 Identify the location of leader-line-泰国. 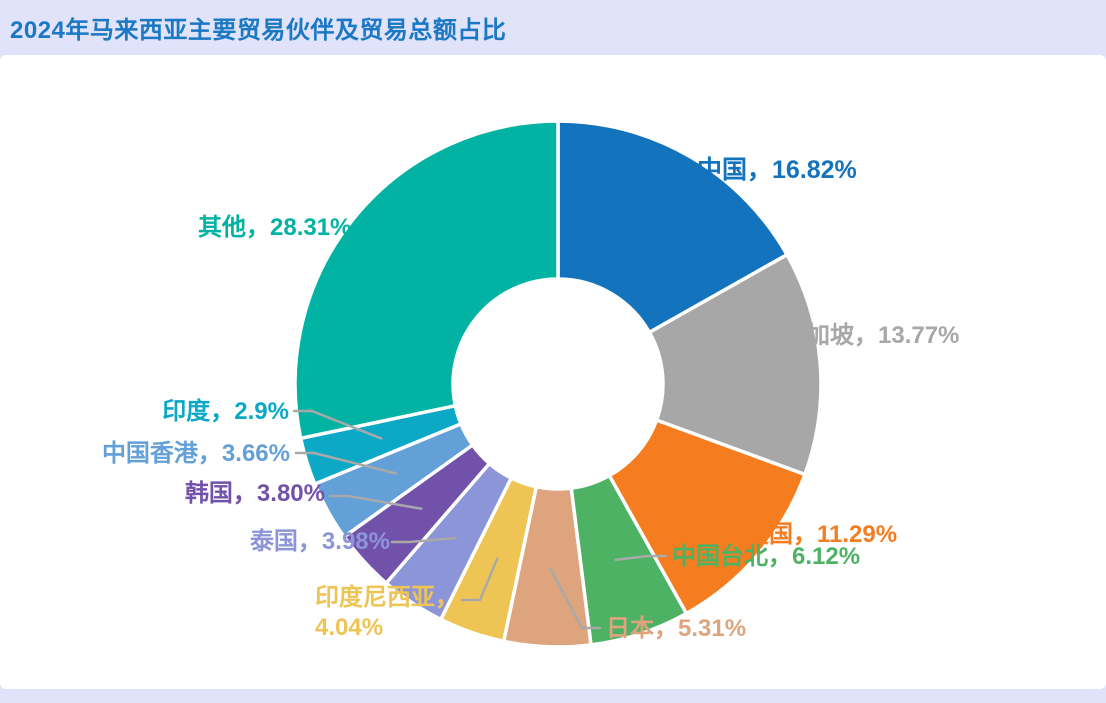
(423, 540).